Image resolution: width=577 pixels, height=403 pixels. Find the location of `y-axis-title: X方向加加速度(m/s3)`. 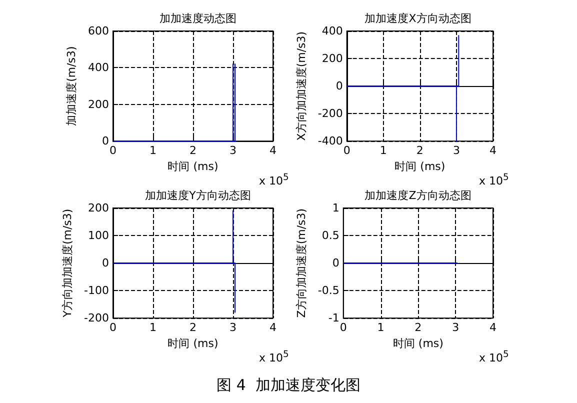

y-axis-title: X方向加加速度(m/s3) is located at coordinates (301, 86).